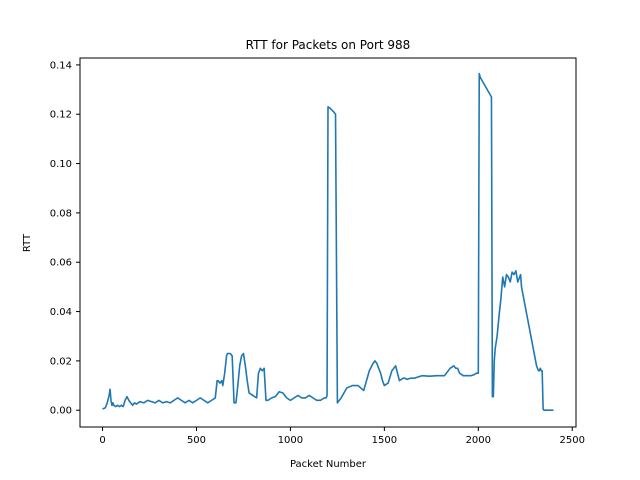 The height and width of the screenshot is (480, 640). Describe the element at coordinates (384, 440) in the screenshot. I see `x-tick-label: 1500` at that location.